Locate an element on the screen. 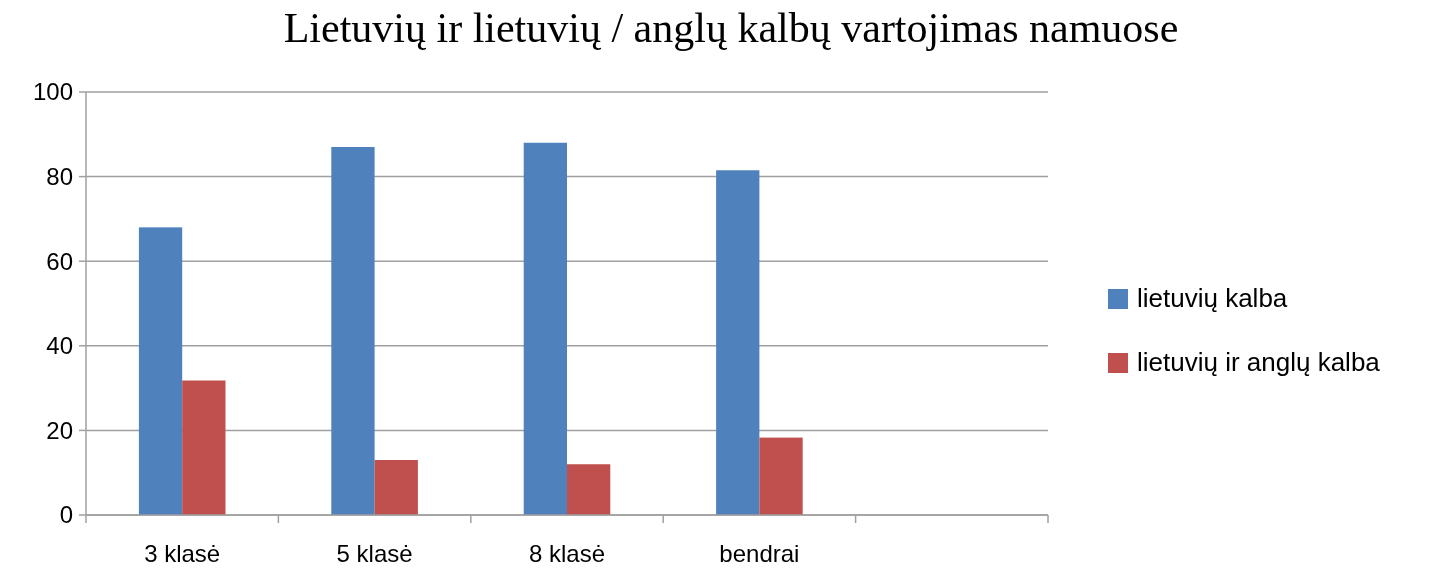  x-tick-label: bendrai is located at coordinates (759, 553).